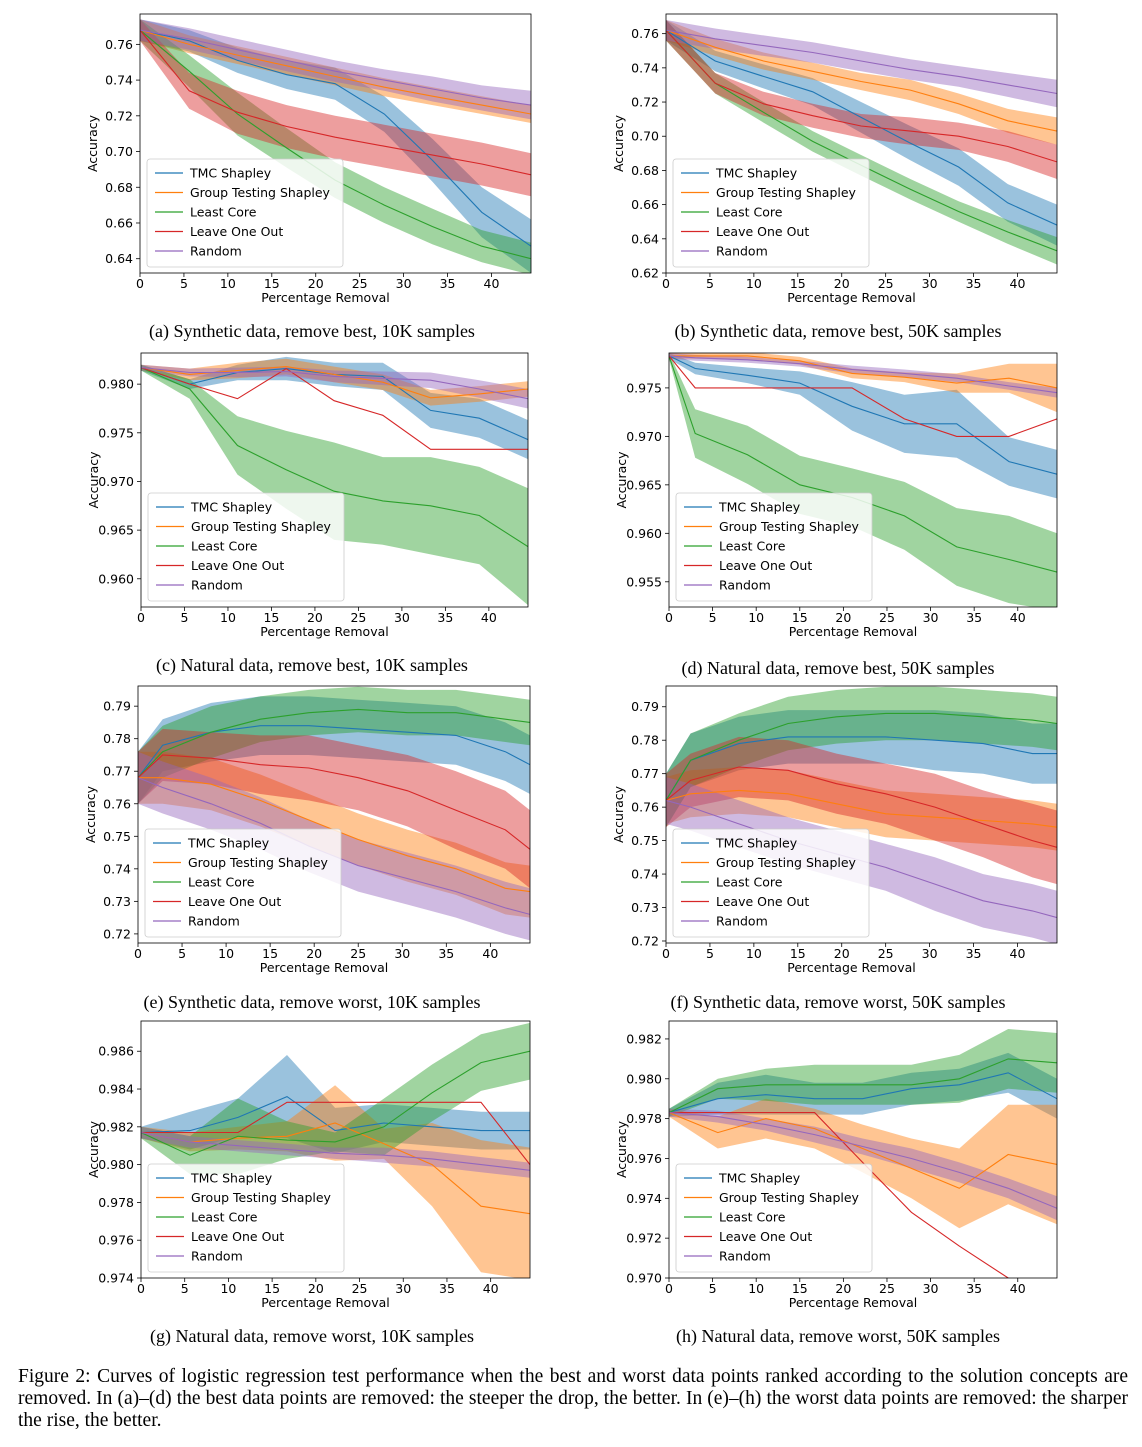  I want to click on x-tick-label: 20, so click(316, 283).